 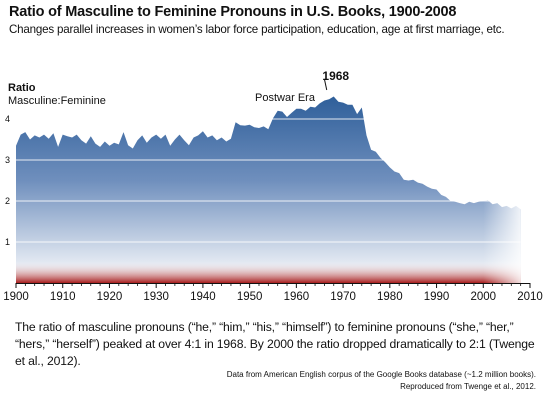 I want to click on x-tick-label: 2010, so click(x=530, y=297).